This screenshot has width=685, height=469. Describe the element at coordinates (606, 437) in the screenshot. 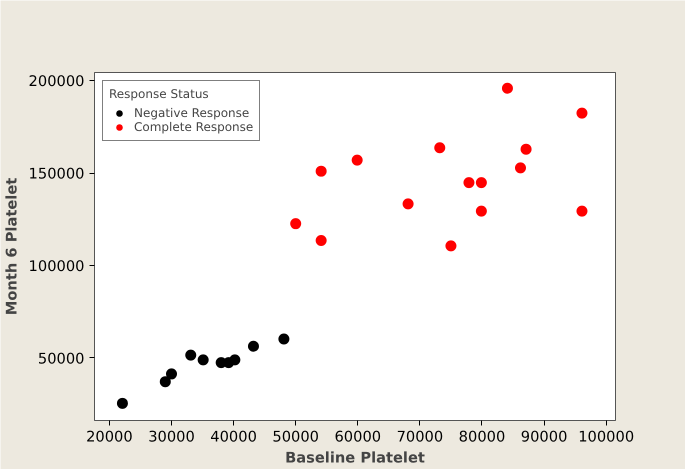

I see `x-tick-label: 100000` at that location.